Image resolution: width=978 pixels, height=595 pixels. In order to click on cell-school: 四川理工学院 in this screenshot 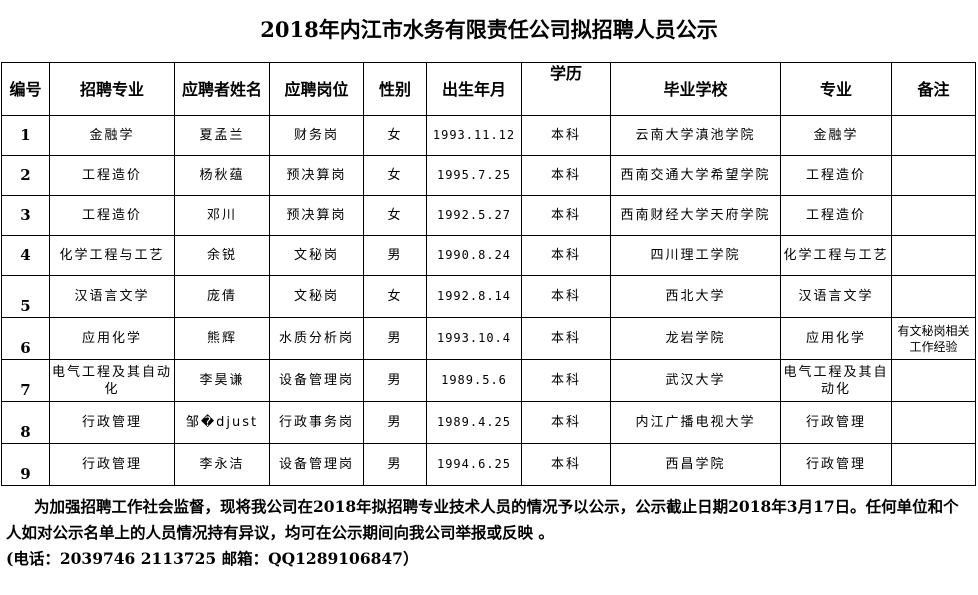, I will do `click(695, 255)`.